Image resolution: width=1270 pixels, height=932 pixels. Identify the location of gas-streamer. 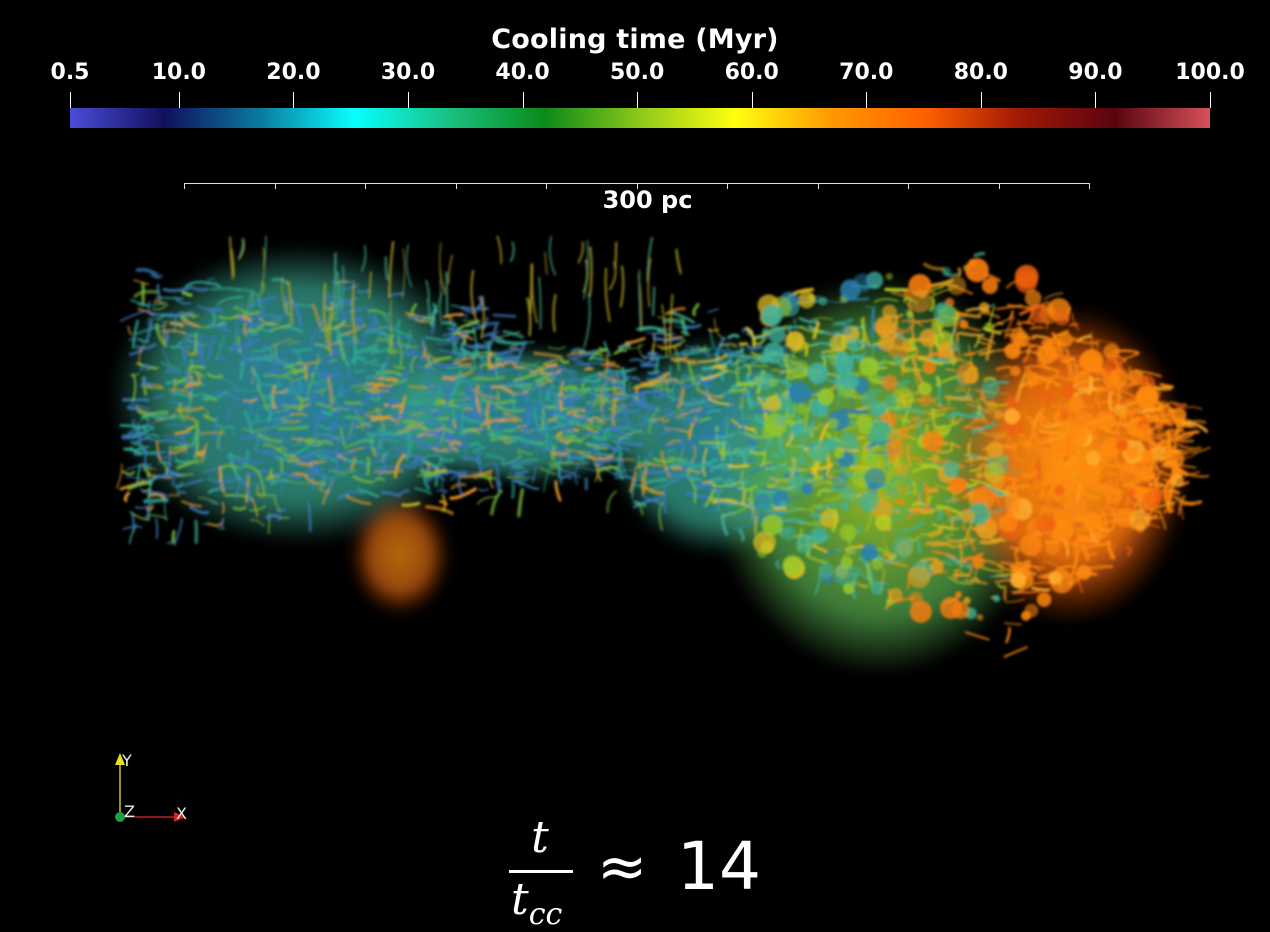
(653, 301).